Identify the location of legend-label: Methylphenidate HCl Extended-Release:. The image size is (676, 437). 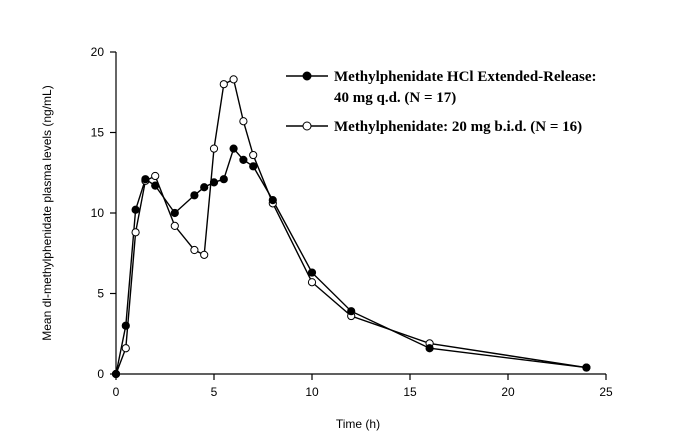
(465, 77).